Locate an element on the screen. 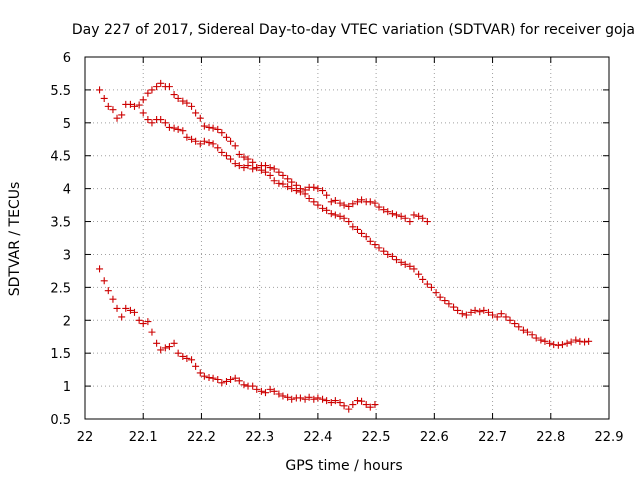 The image size is (640, 480). x-tick-label: 22 is located at coordinates (85, 437).